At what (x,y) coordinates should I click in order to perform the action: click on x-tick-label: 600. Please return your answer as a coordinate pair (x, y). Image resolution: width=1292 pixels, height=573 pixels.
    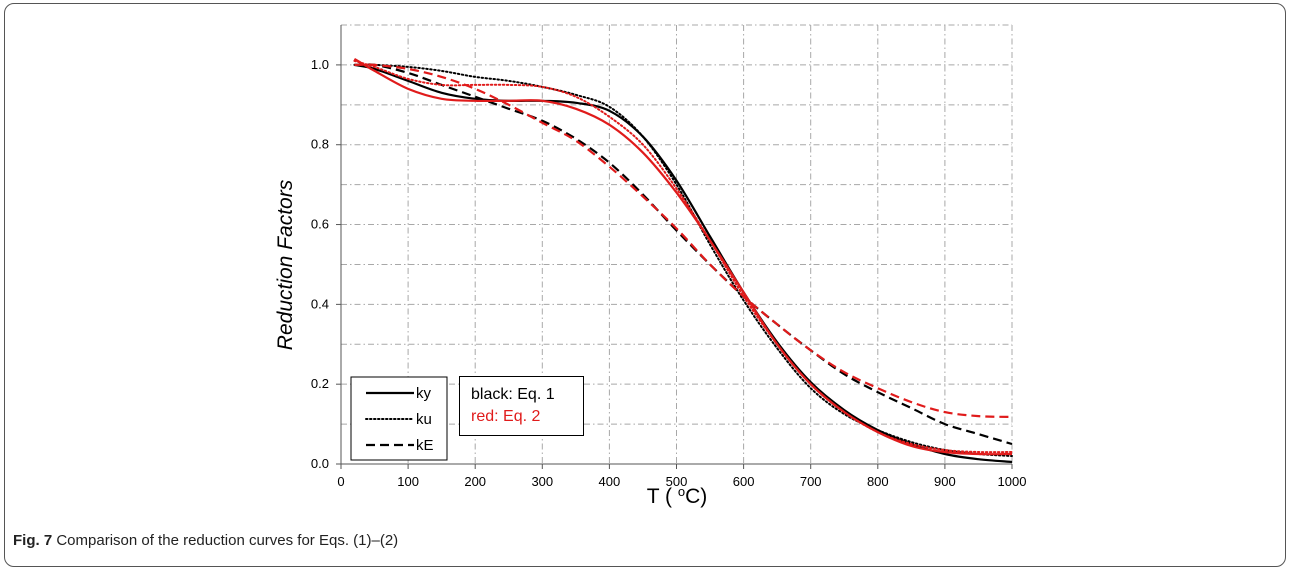
    Looking at the image, I should click on (744, 481).